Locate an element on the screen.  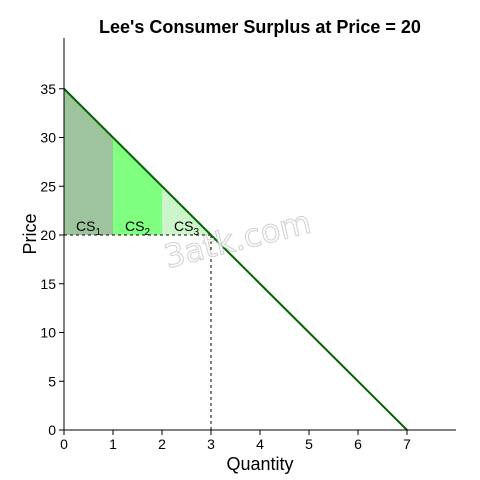
x-tick-label: 5 is located at coordinates (309, 444).